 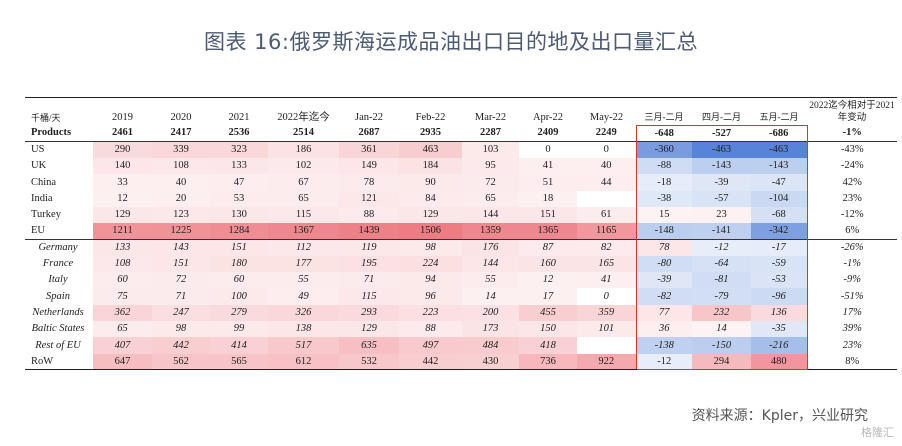 What do you see at coordinates (663, 182) in the screenshot?
I see `delta-cell: -18` at bounding box center [663, 182].